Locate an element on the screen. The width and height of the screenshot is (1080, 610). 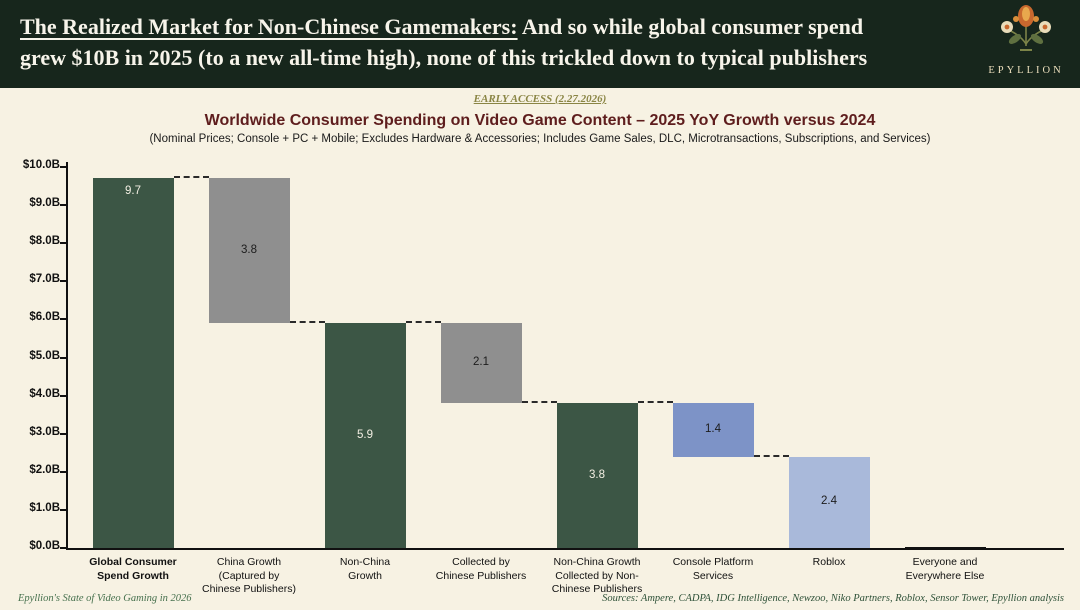
y-tick-label: $9.0B is located at coordinates (44, 203).